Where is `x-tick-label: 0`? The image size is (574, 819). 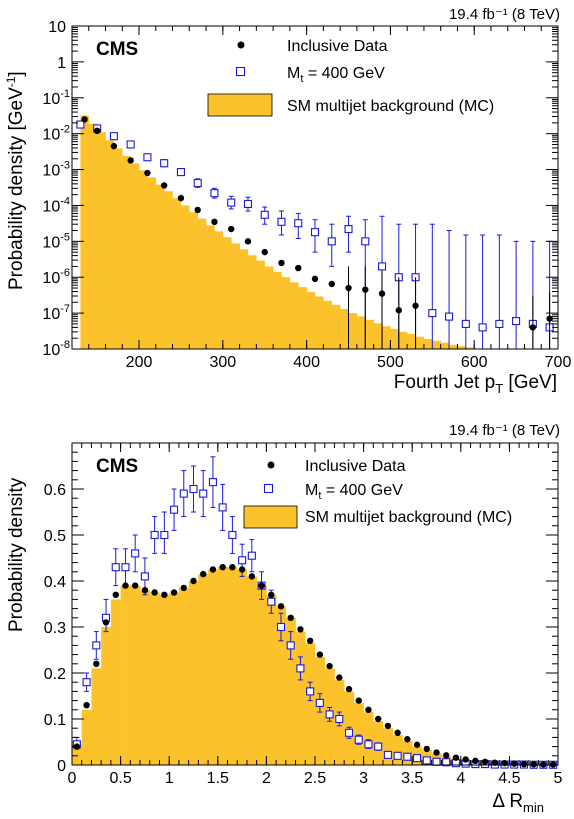 x-tick-label: 0 is located at coordinates (72, 778).